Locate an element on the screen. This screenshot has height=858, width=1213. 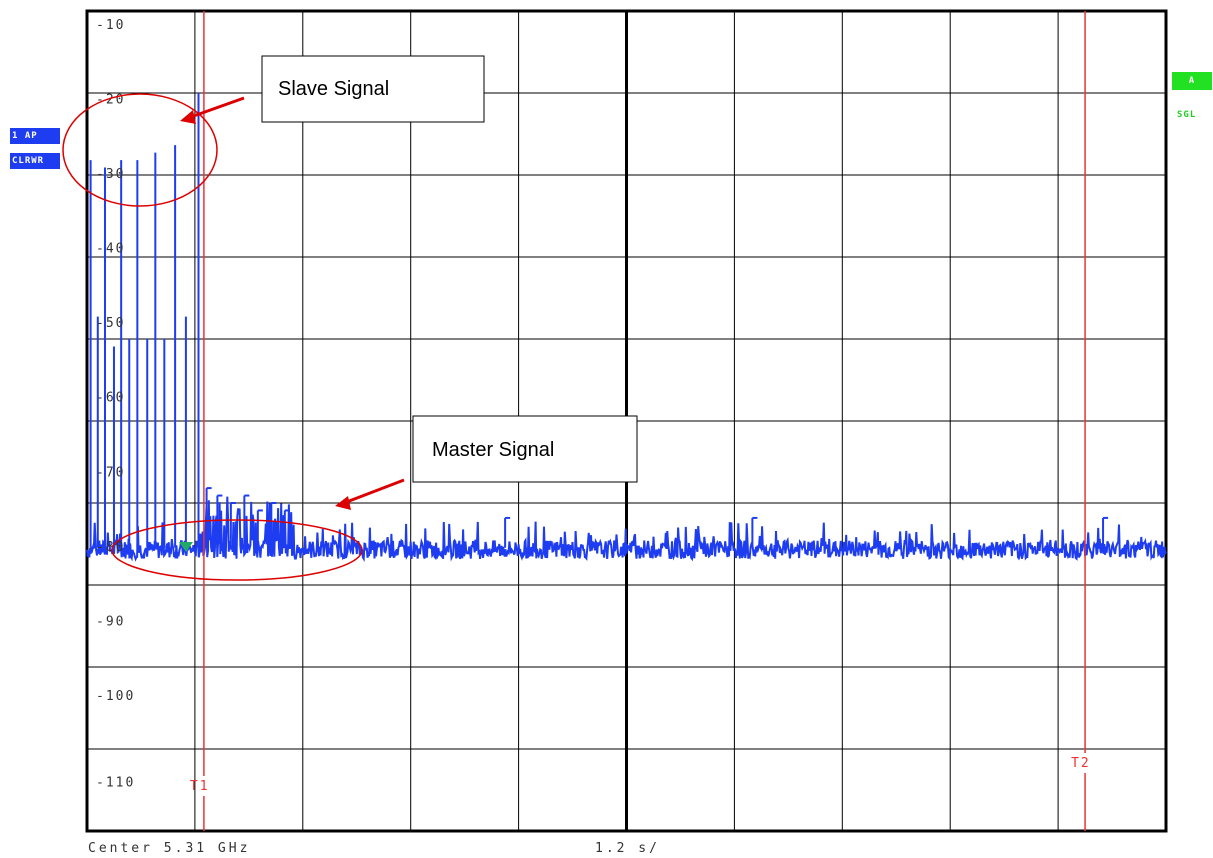
y-tick-label: -60 is located at coordinates (110, 398).